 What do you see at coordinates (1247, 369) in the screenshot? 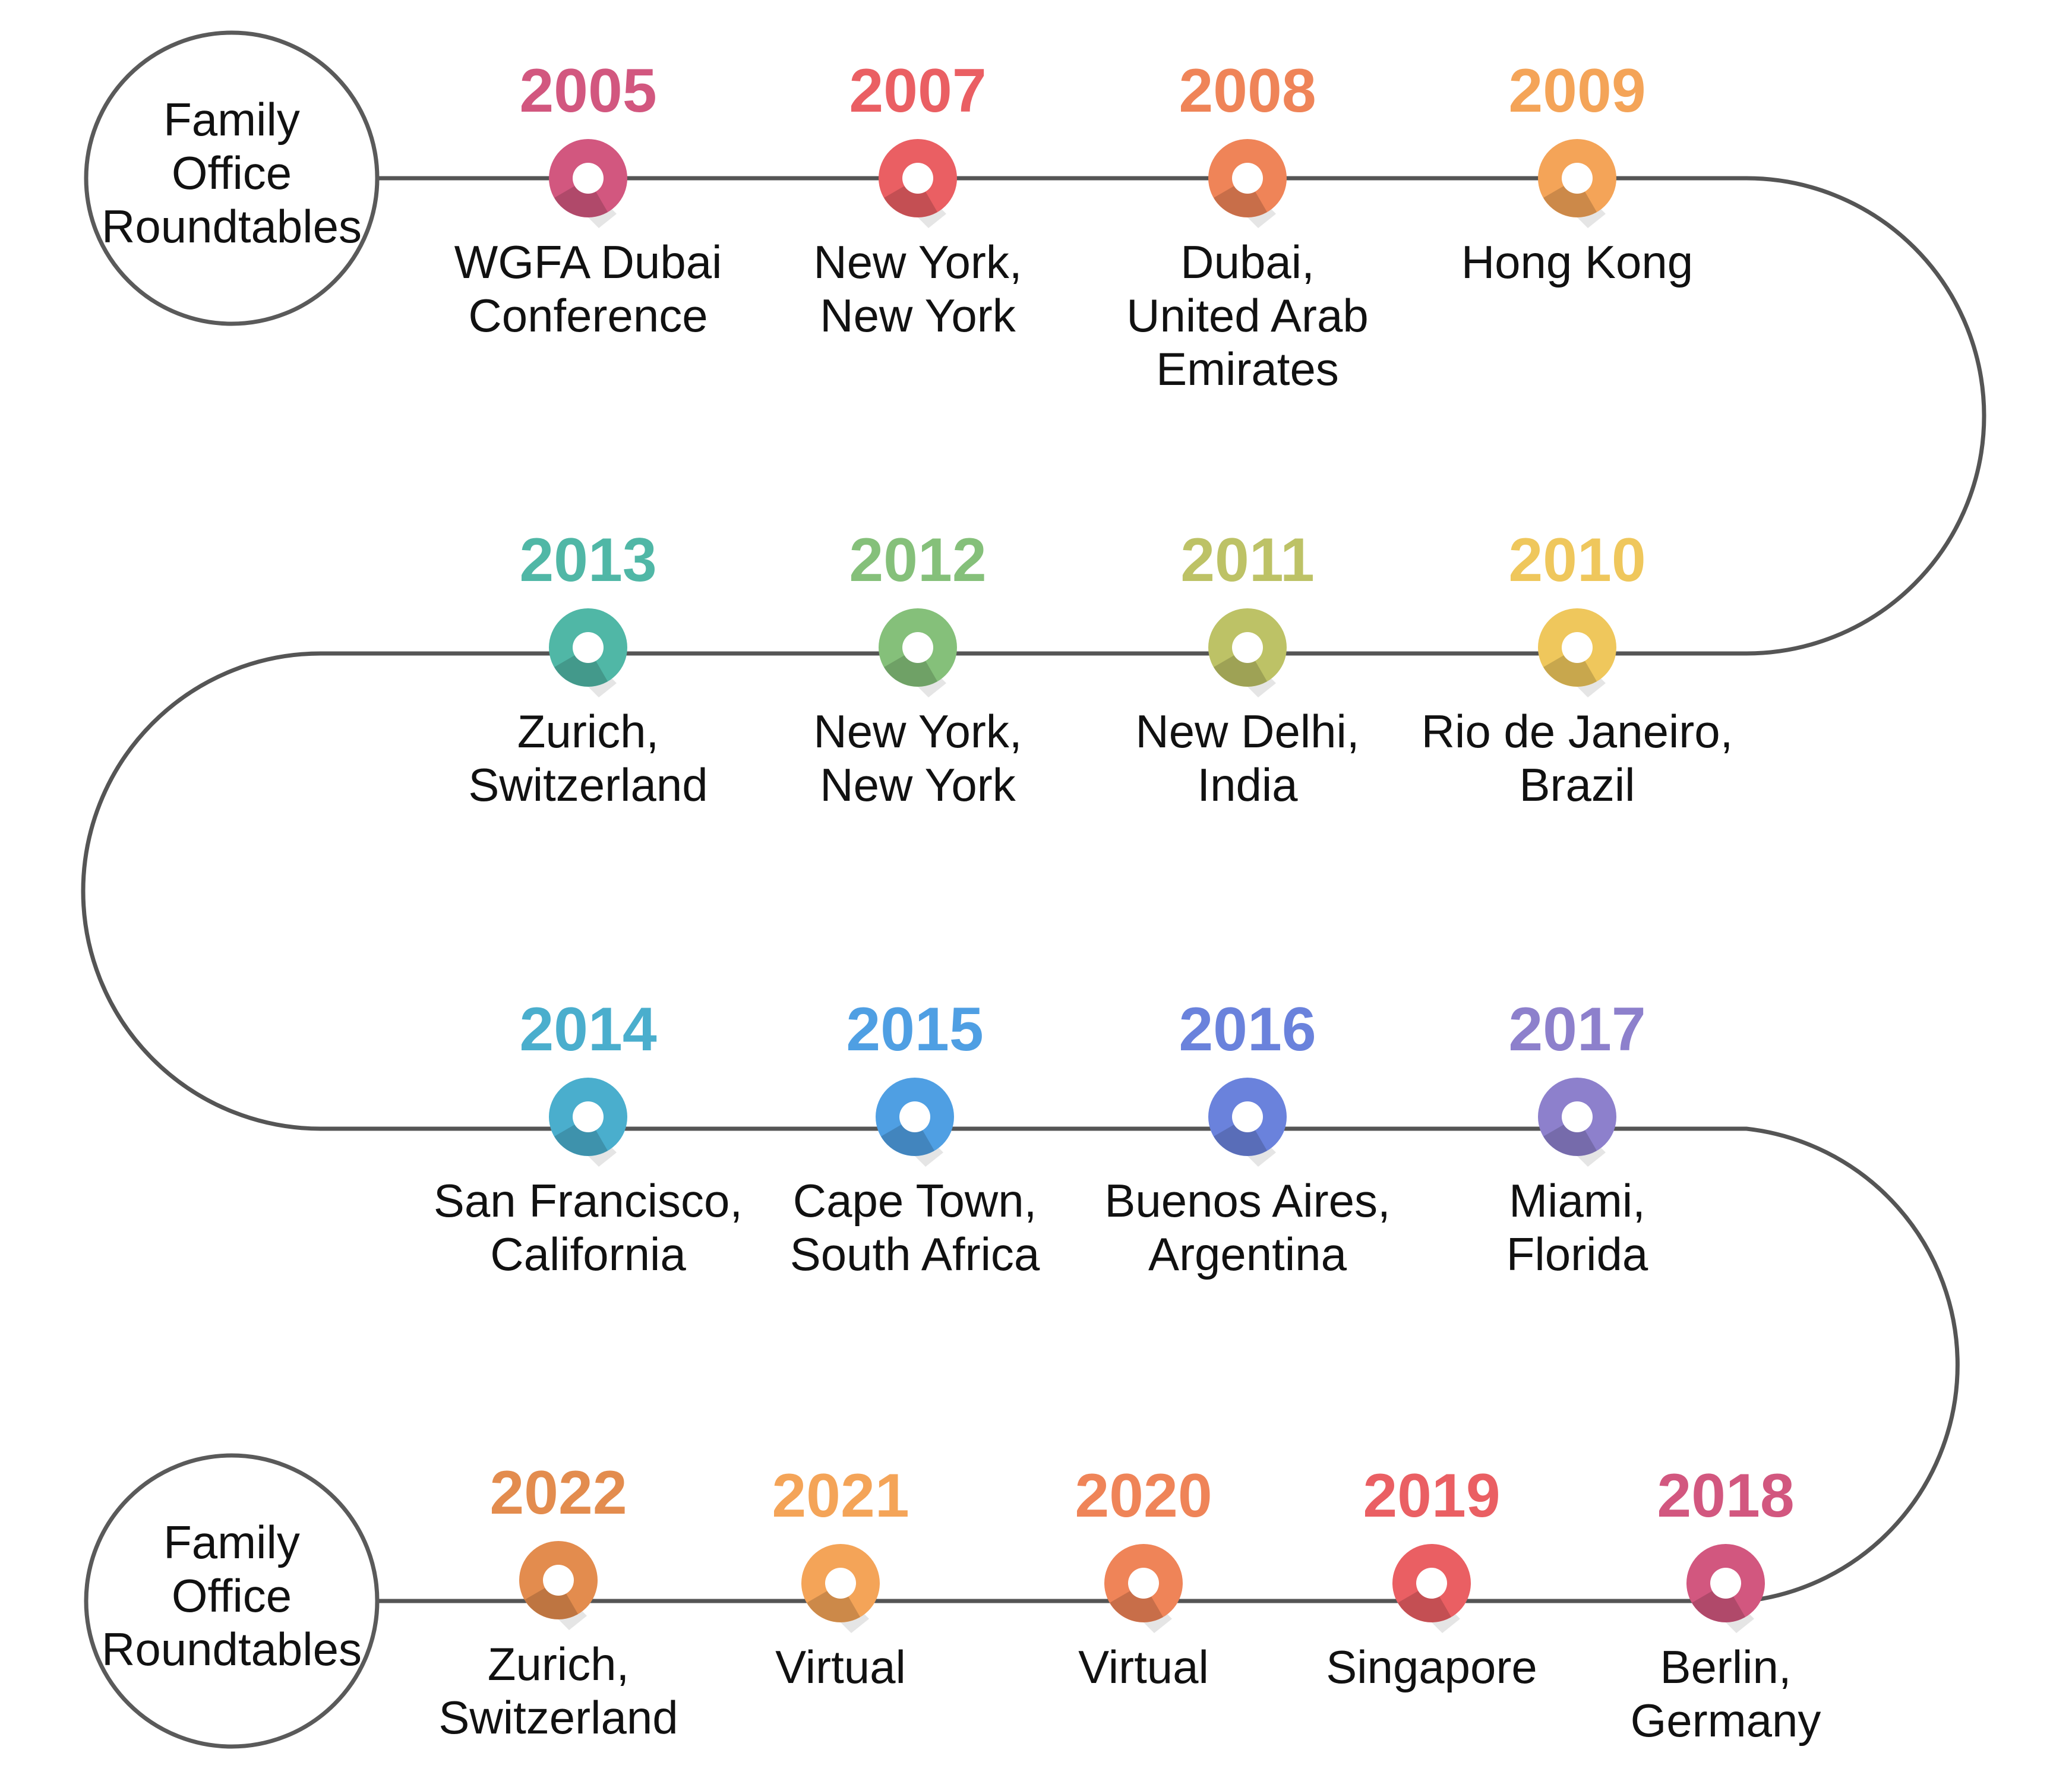
I see `event-location-line: Emirates` at bounding box center [1247, 369].